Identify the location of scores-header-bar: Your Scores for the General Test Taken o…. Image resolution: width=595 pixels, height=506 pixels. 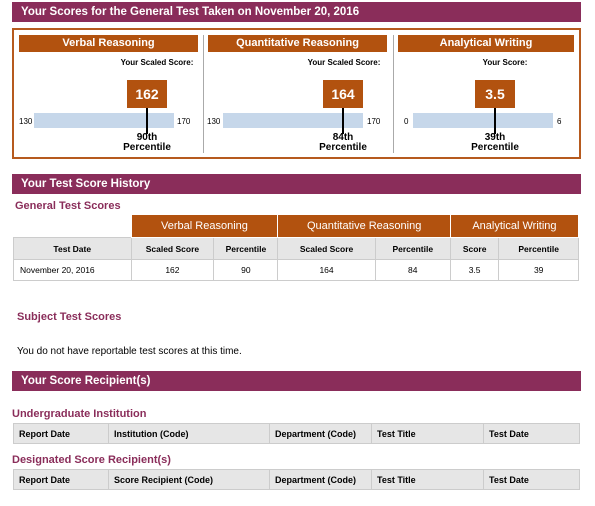
(296, 12).